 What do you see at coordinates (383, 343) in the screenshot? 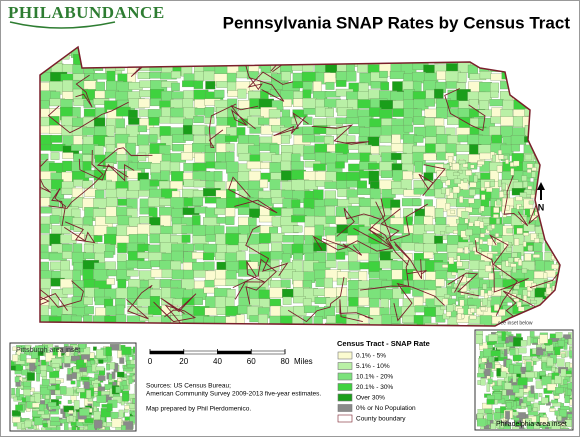
I see `legend-title: Census Tract - SNAP Rate` at bounding box center [383, 343].